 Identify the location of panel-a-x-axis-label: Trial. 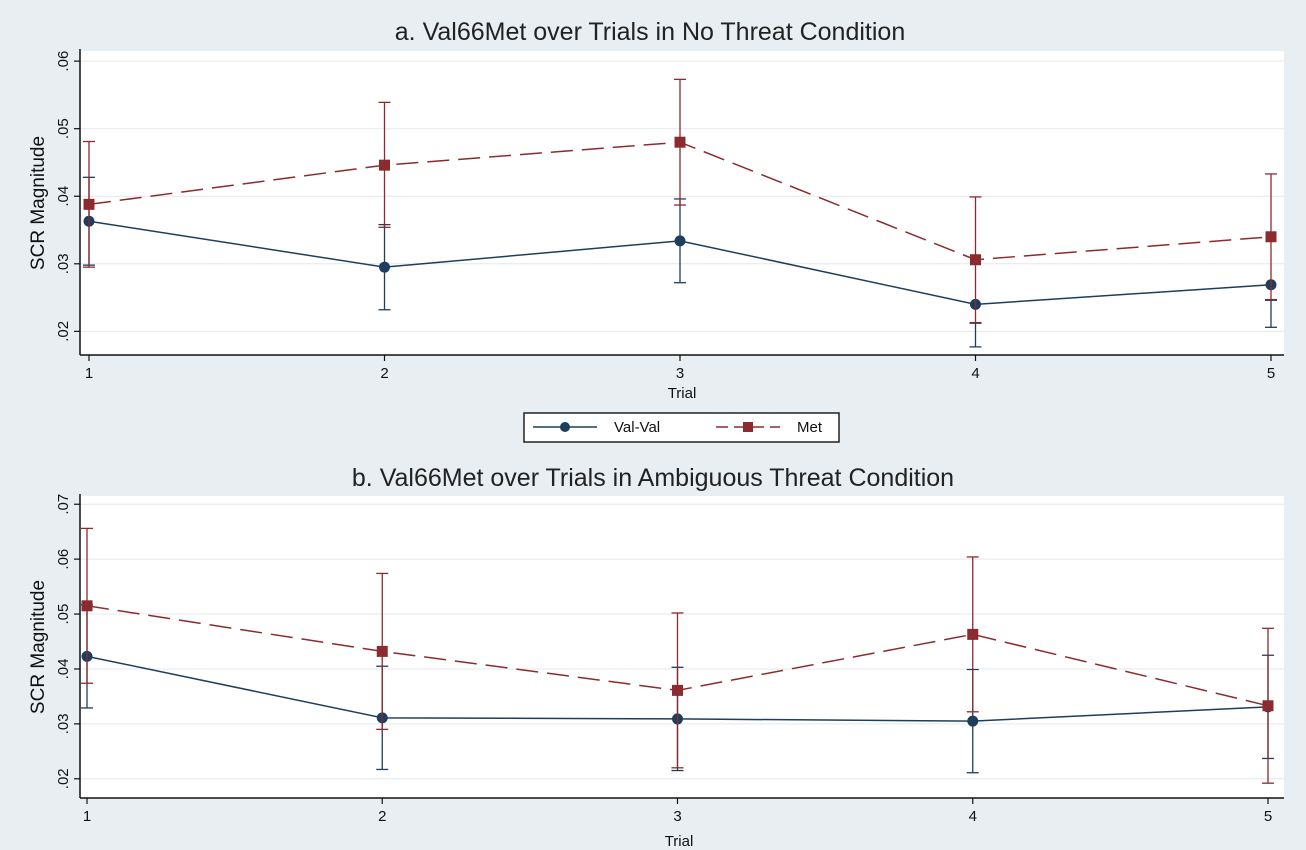
(682, 393).